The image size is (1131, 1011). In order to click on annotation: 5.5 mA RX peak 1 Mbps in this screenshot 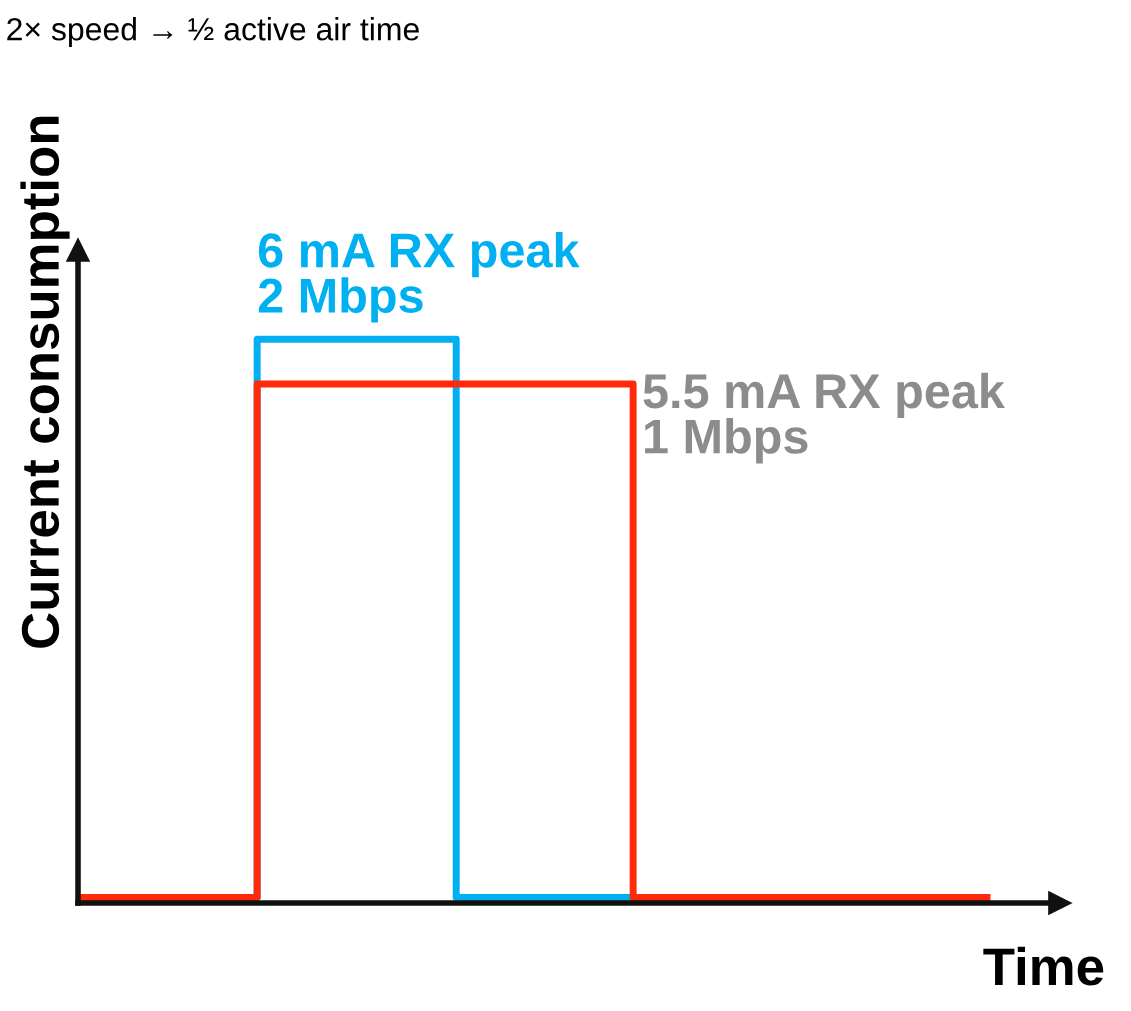, I will do `click(824, 418)`.